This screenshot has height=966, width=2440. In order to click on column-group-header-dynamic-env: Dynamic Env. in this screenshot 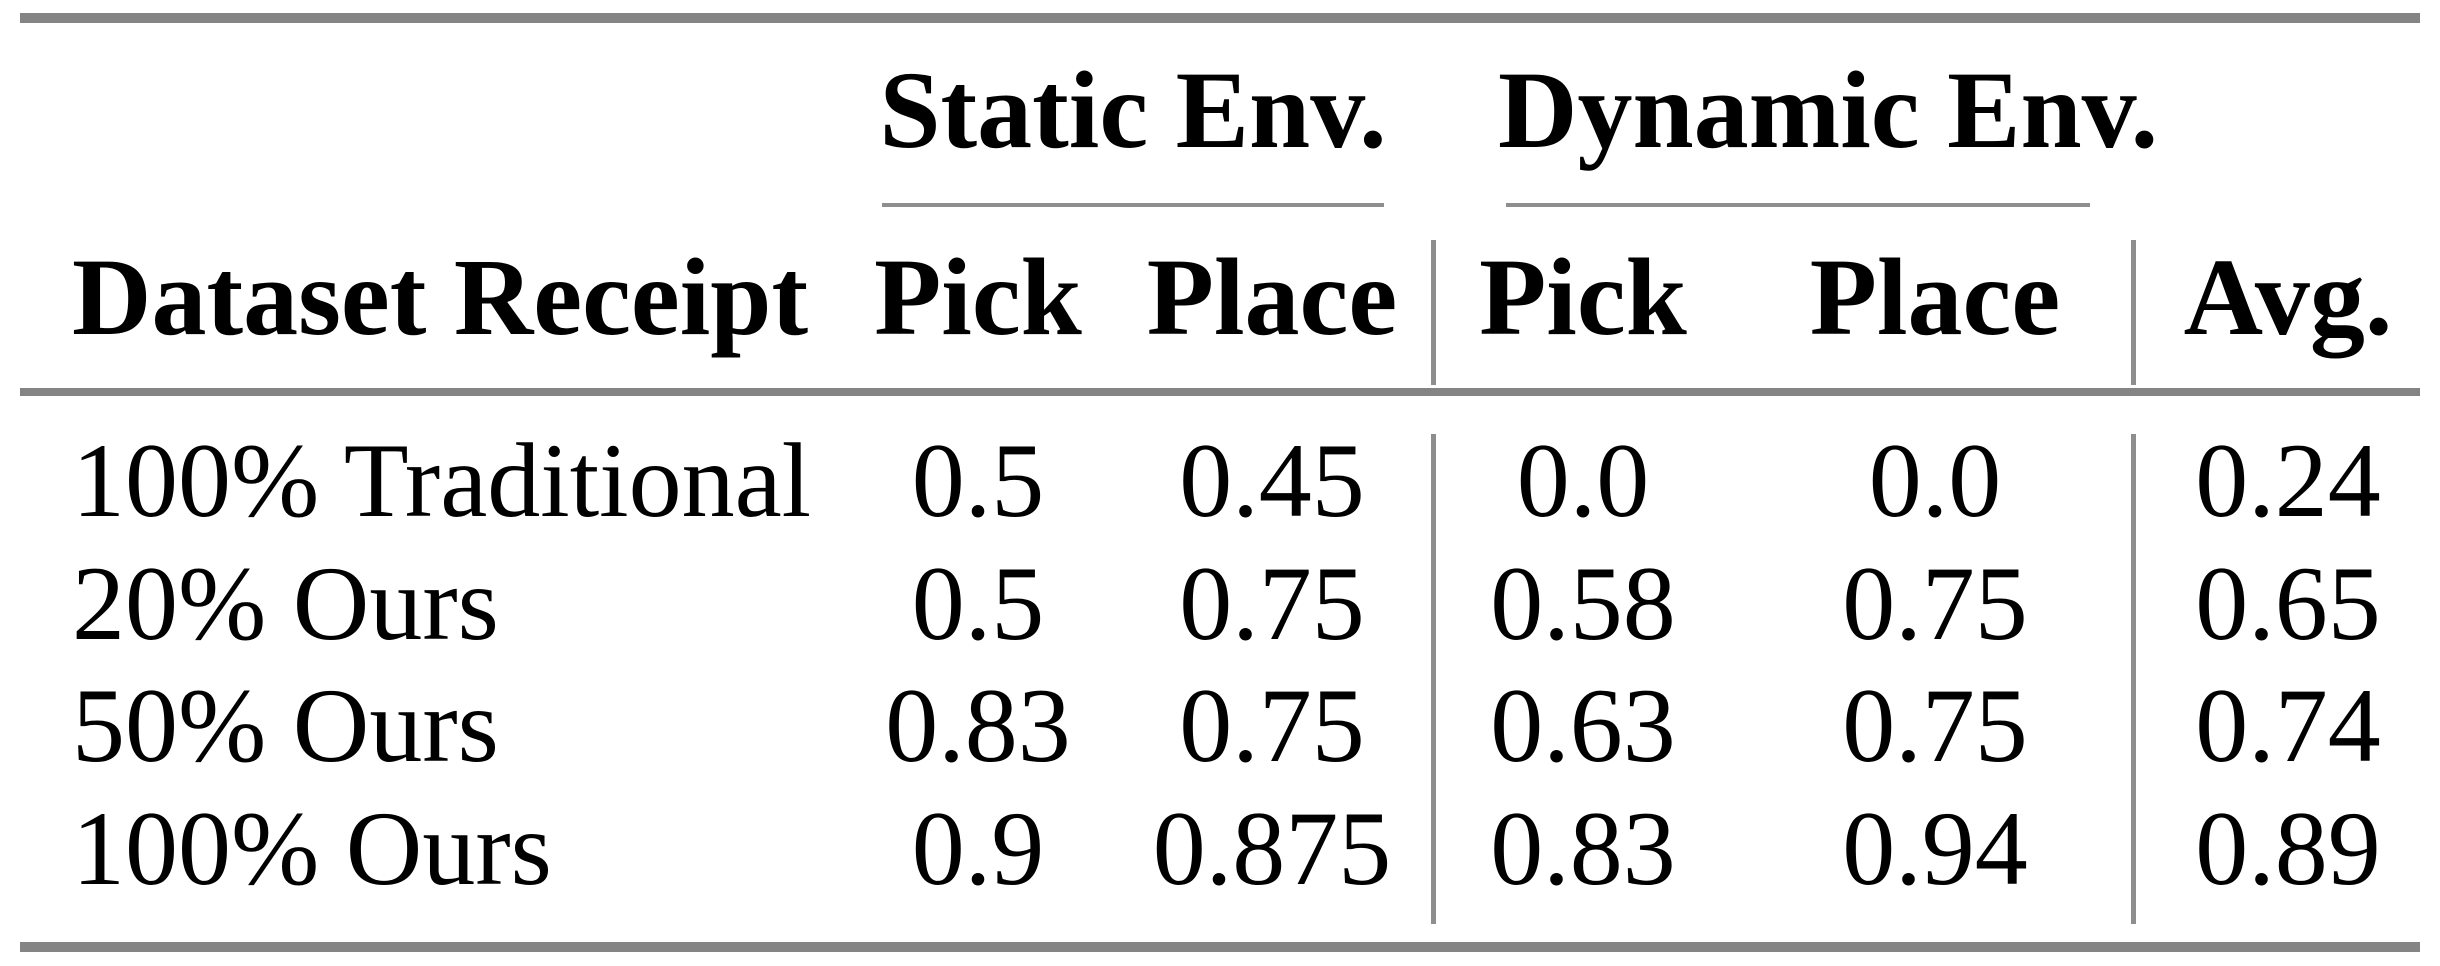, I will do `click(1828, 110)`.